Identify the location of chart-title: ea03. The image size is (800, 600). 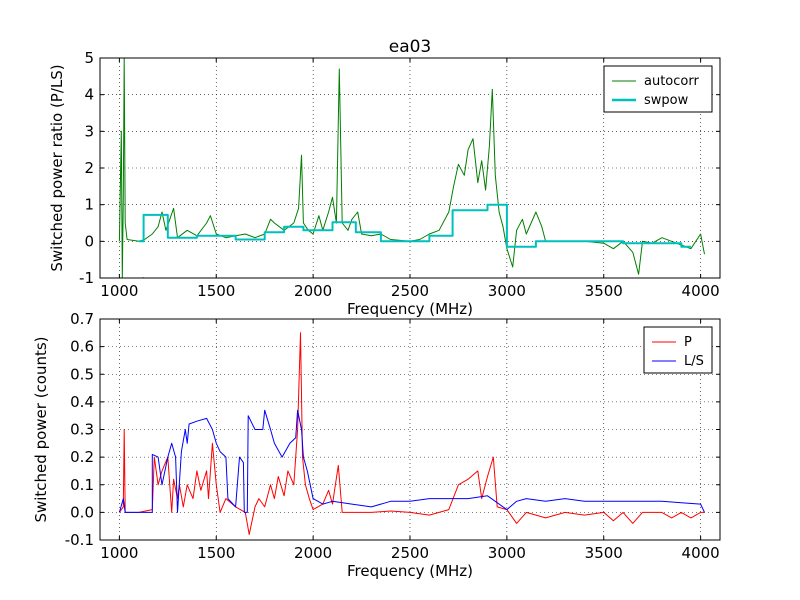
(410, 47).